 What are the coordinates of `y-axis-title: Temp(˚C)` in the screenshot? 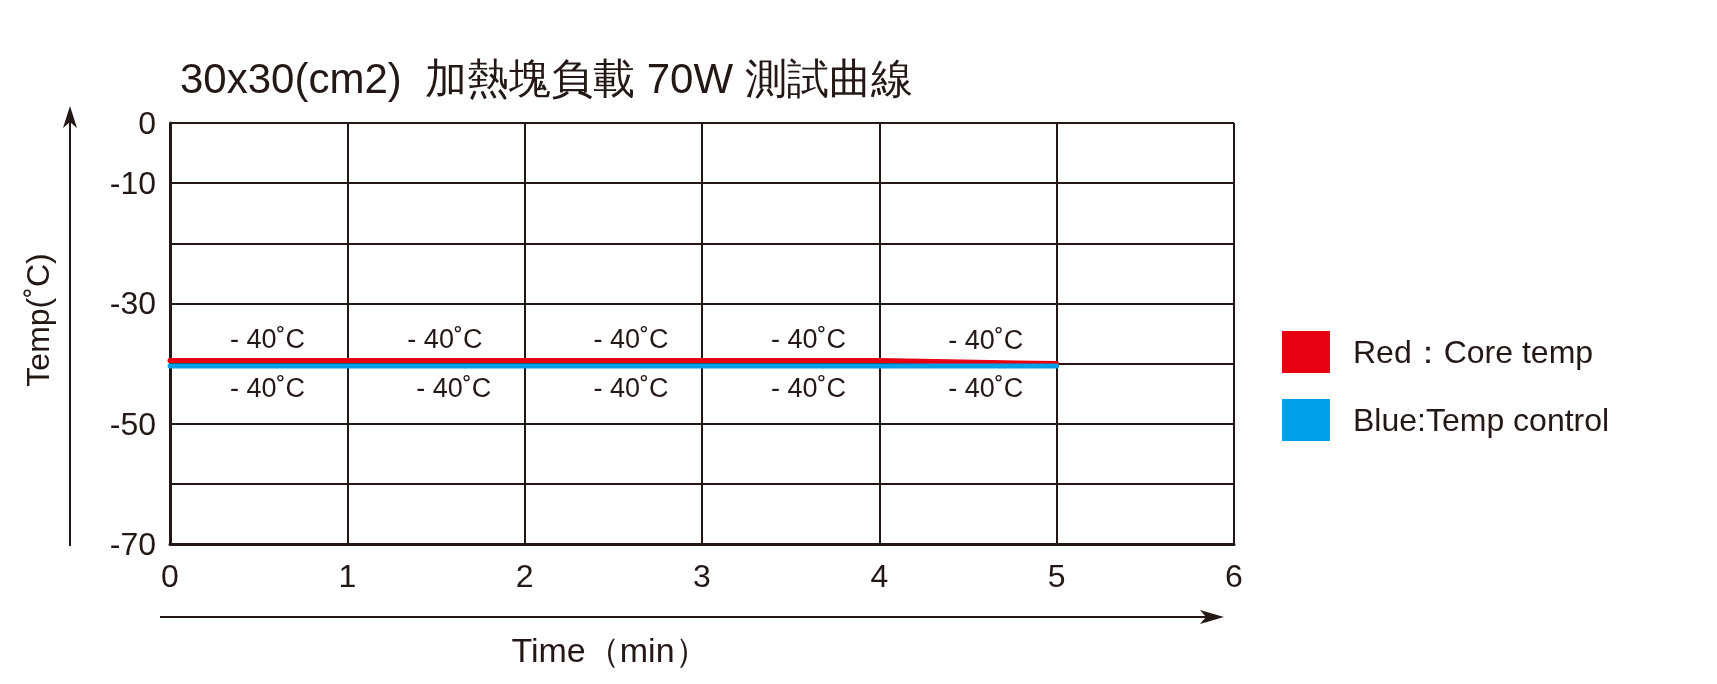 It's located at (38, 320).